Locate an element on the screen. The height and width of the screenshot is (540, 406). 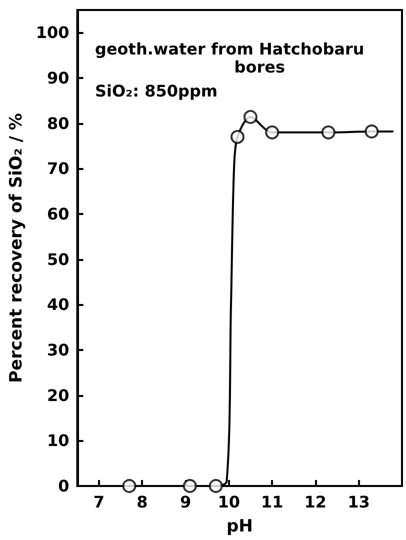
annotation: SiO₂: 850ppm is located at coordinates (156, 91).